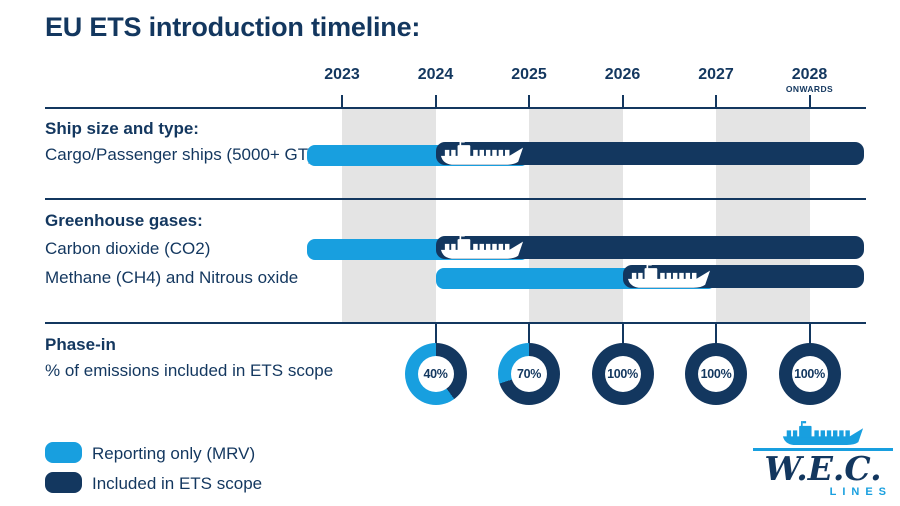 The width and height of the screenshot is (900, 506). What do you see at coordinates (622, 74) in the screenshot?
I see `year-label: 2026` at bounding box center [622, 74].